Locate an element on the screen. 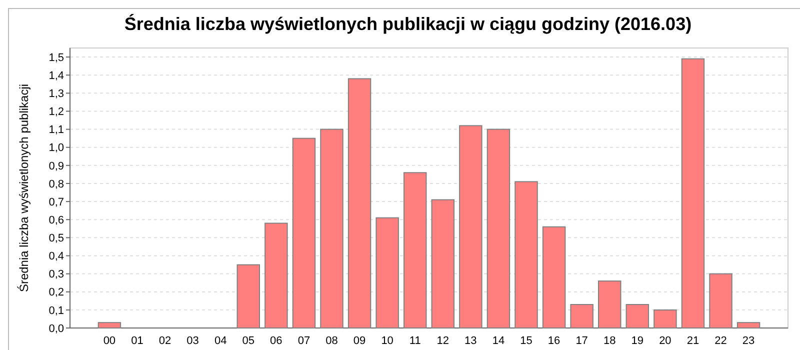 This screenshot has width=800, height=350. x-tick-label: 03 is located at coordinates (192, 341).